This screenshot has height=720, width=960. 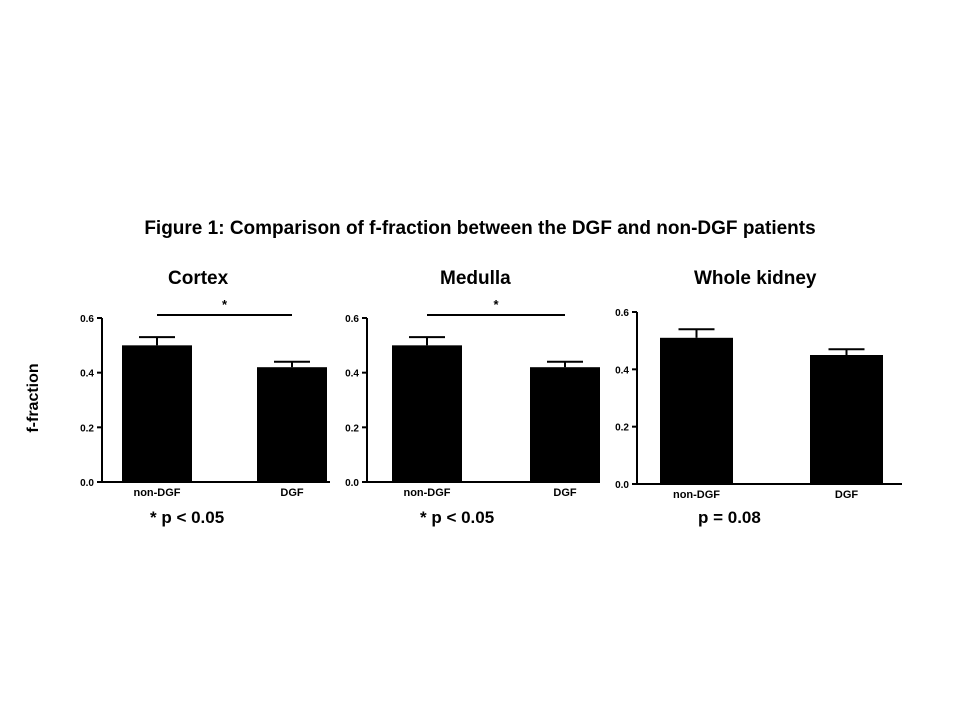 I want to click on panel-title-medulla: Medulla, so click(x=475, y=278).